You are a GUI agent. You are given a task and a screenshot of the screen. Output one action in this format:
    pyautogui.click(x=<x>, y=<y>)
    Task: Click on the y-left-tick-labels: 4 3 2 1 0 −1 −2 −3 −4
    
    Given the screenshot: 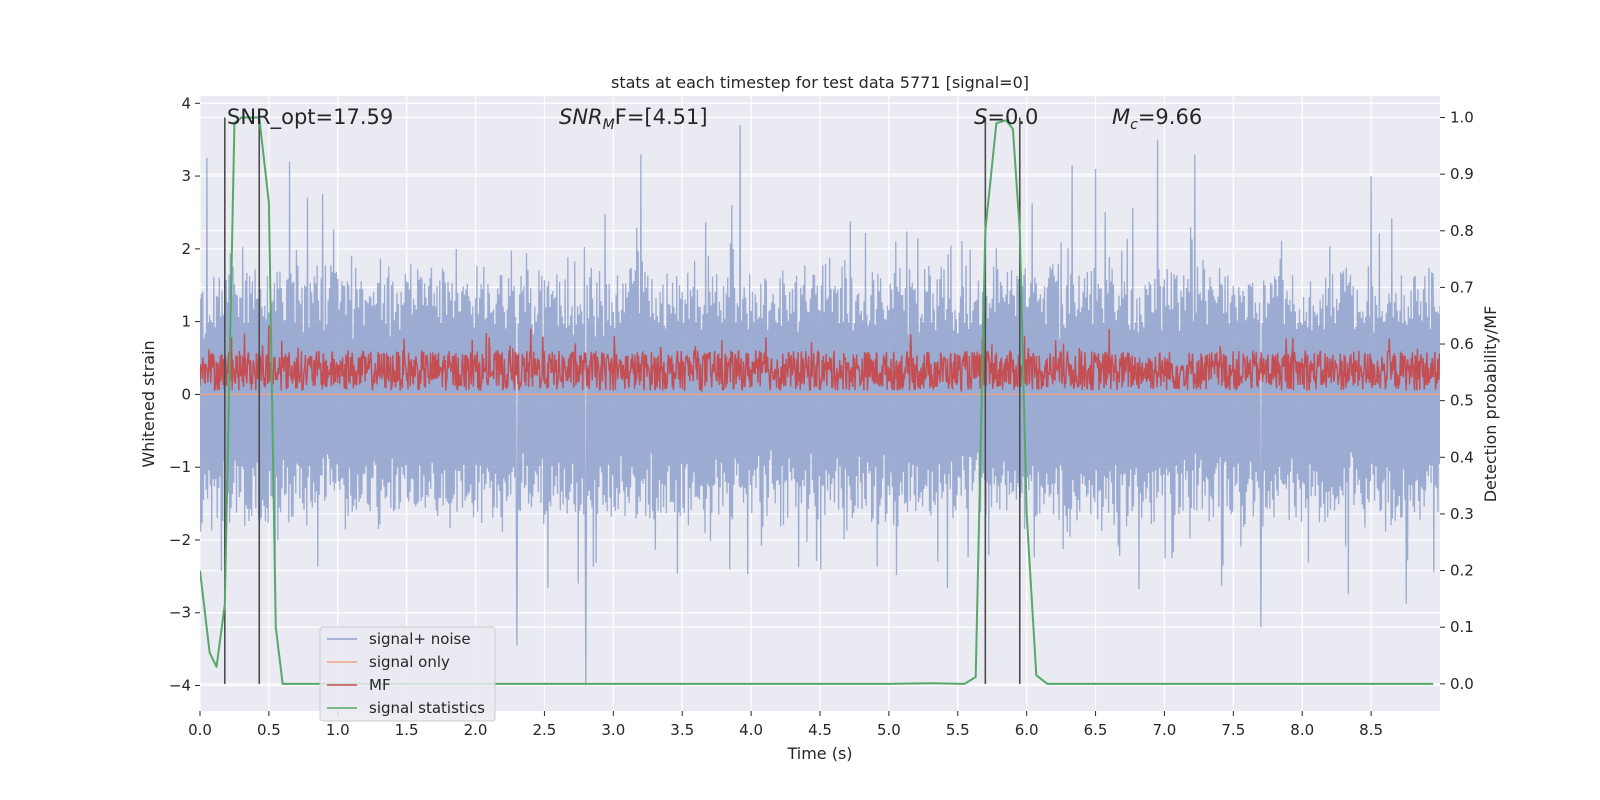 What is the action you would take?
    pyautogui.click(x=184, y=394)
    